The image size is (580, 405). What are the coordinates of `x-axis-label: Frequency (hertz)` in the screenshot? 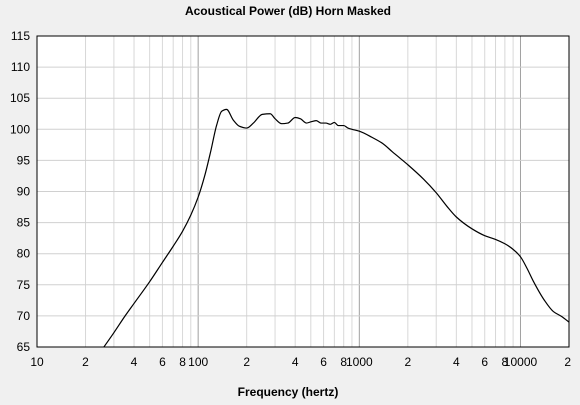 It's located at (288, 392).